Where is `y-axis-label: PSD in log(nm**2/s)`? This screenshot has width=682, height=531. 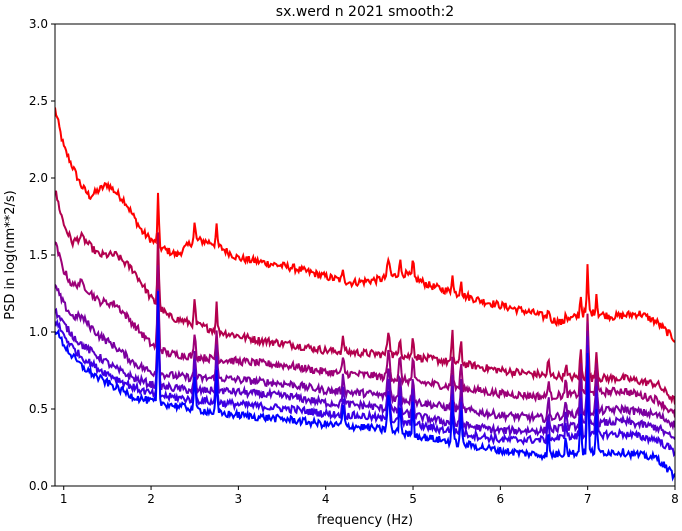 y-axis-label: PSD in log(nm**2/s) is located at coordinates (10, 255).